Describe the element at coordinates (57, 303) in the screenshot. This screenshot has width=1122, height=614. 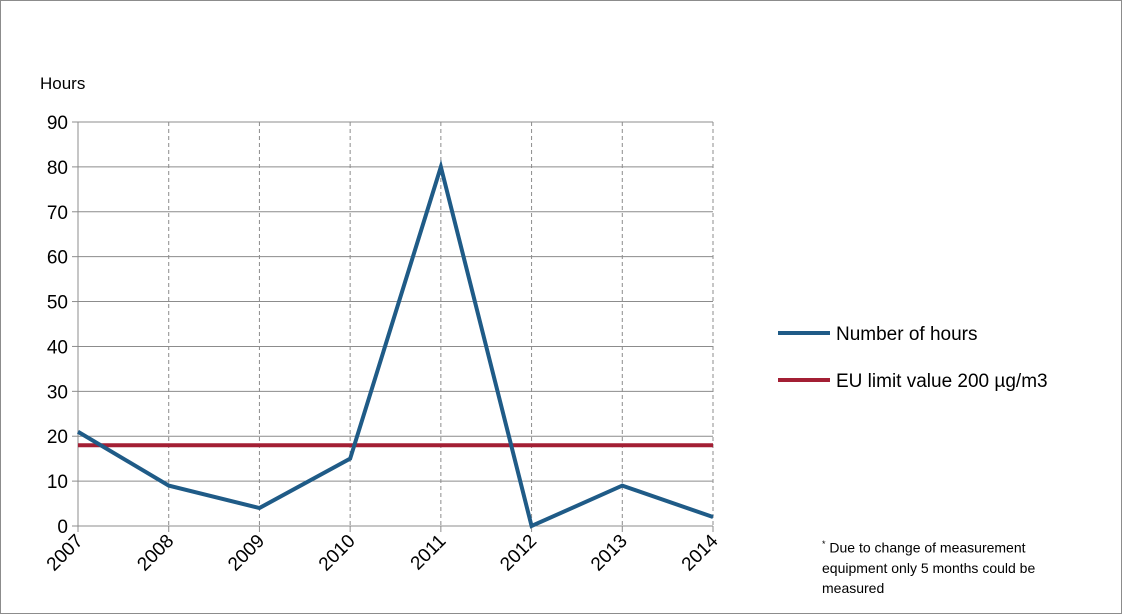
I see `y-tick-label: 50` at that location.